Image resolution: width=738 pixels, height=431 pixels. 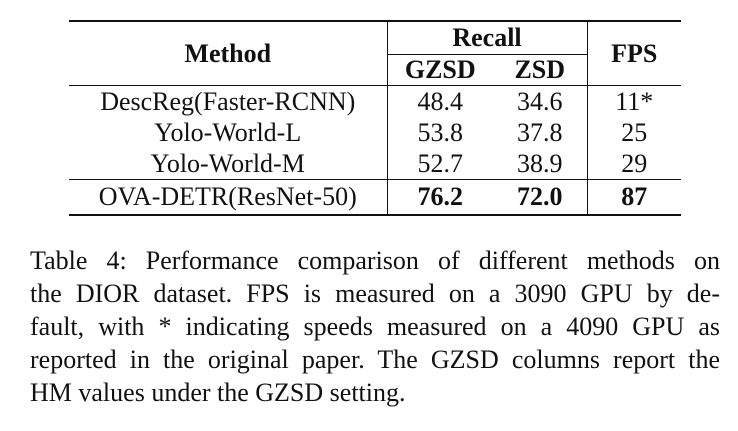 What do you see at coordinates (440, 197) in the screenshot?
I see `cell-gzsd: 76.2` at bounding box center [440, 197].